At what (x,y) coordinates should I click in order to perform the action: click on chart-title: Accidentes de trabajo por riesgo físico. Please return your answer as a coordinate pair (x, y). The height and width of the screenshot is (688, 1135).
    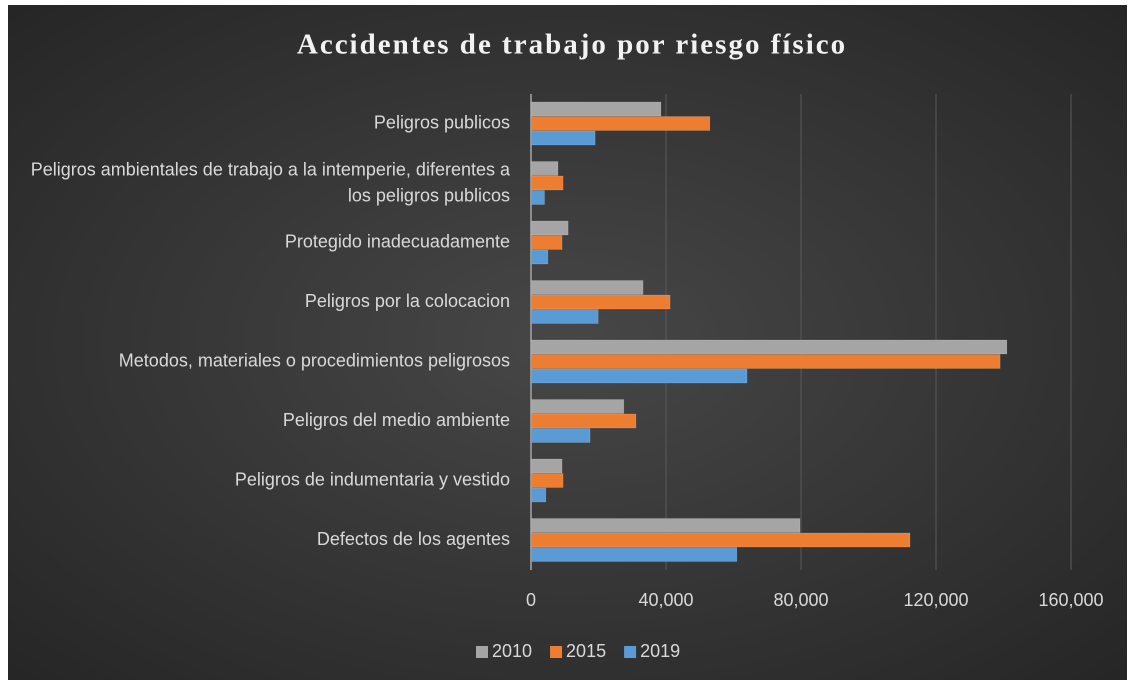
    Looking at the image, I should click on (572, 45).